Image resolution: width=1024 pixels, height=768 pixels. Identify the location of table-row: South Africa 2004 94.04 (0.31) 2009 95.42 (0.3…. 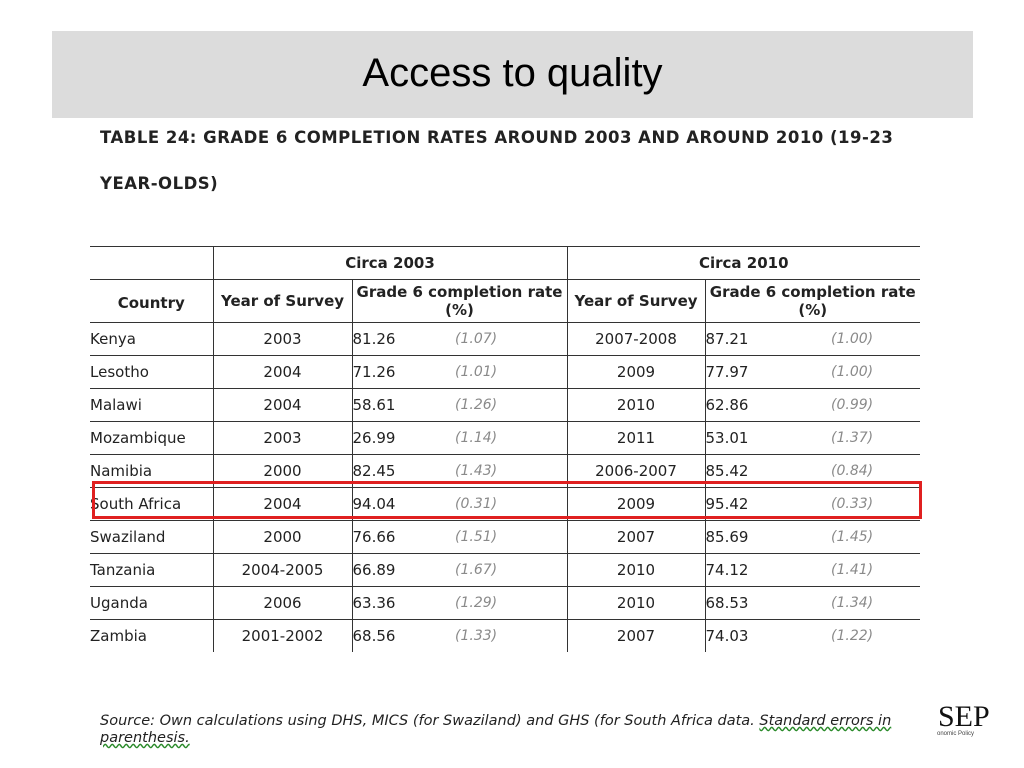
(505, 504).